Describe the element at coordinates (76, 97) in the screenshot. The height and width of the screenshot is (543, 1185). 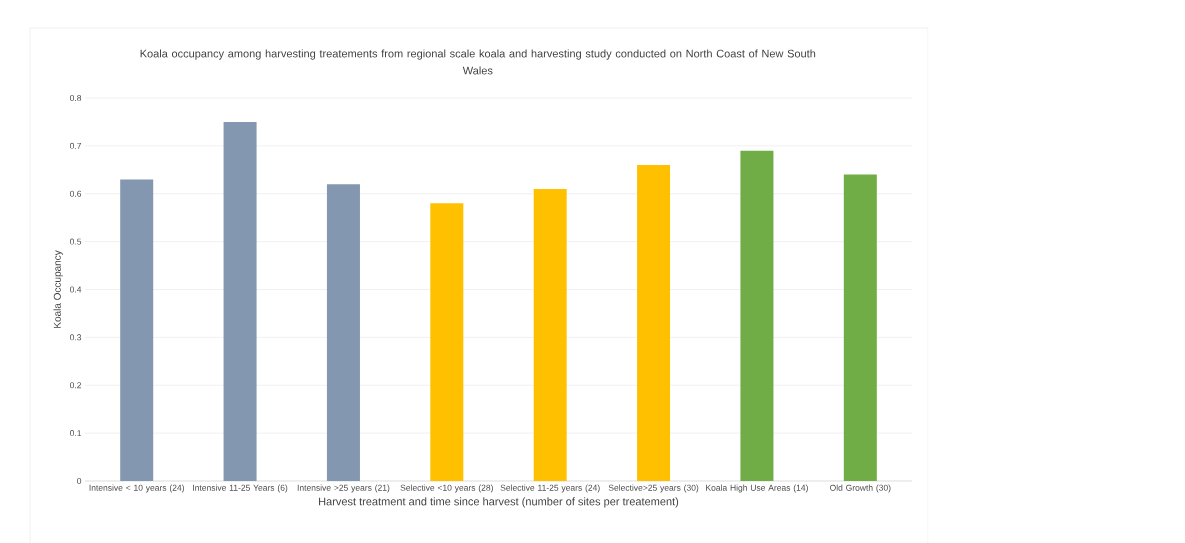
I see `y-tick-label: 0.8` at that location.